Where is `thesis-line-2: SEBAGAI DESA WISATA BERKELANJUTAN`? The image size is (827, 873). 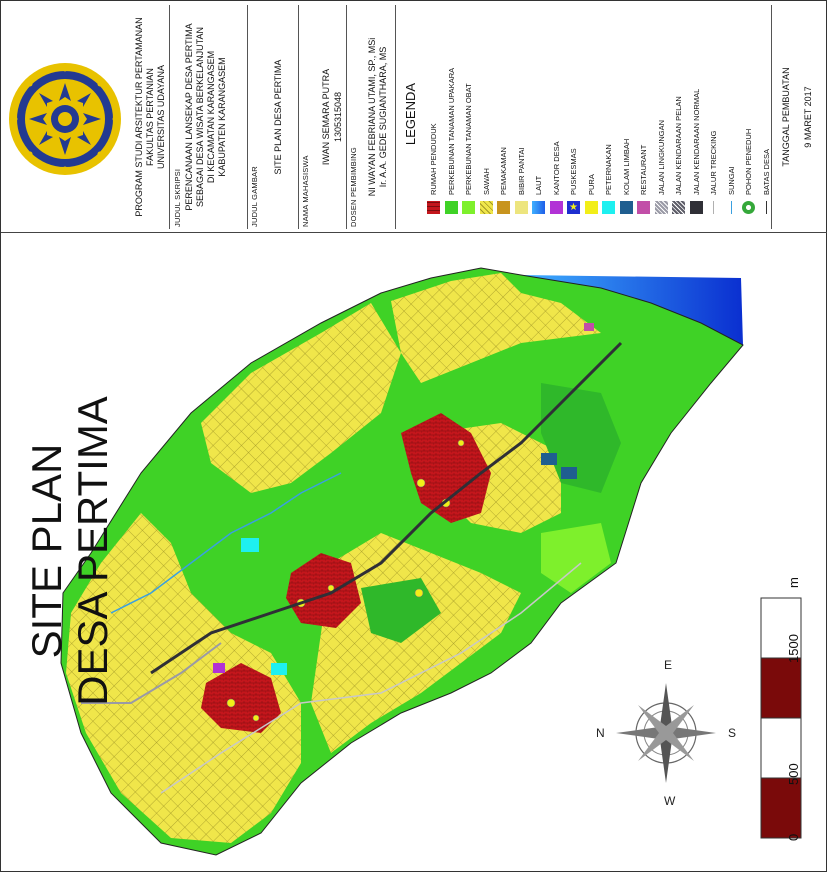
thesis-line-2: SEBAGAI DESA WISATA BERKELANJUTAN is located at coordinates (200, 117).